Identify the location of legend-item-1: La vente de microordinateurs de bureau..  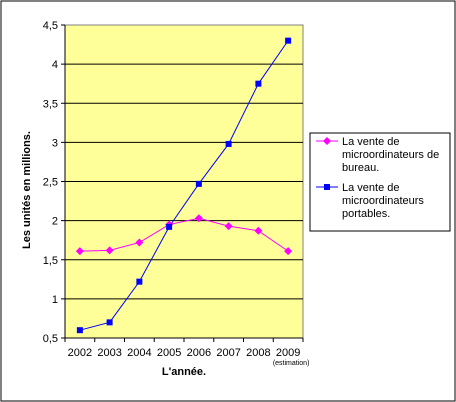
(377, 155).